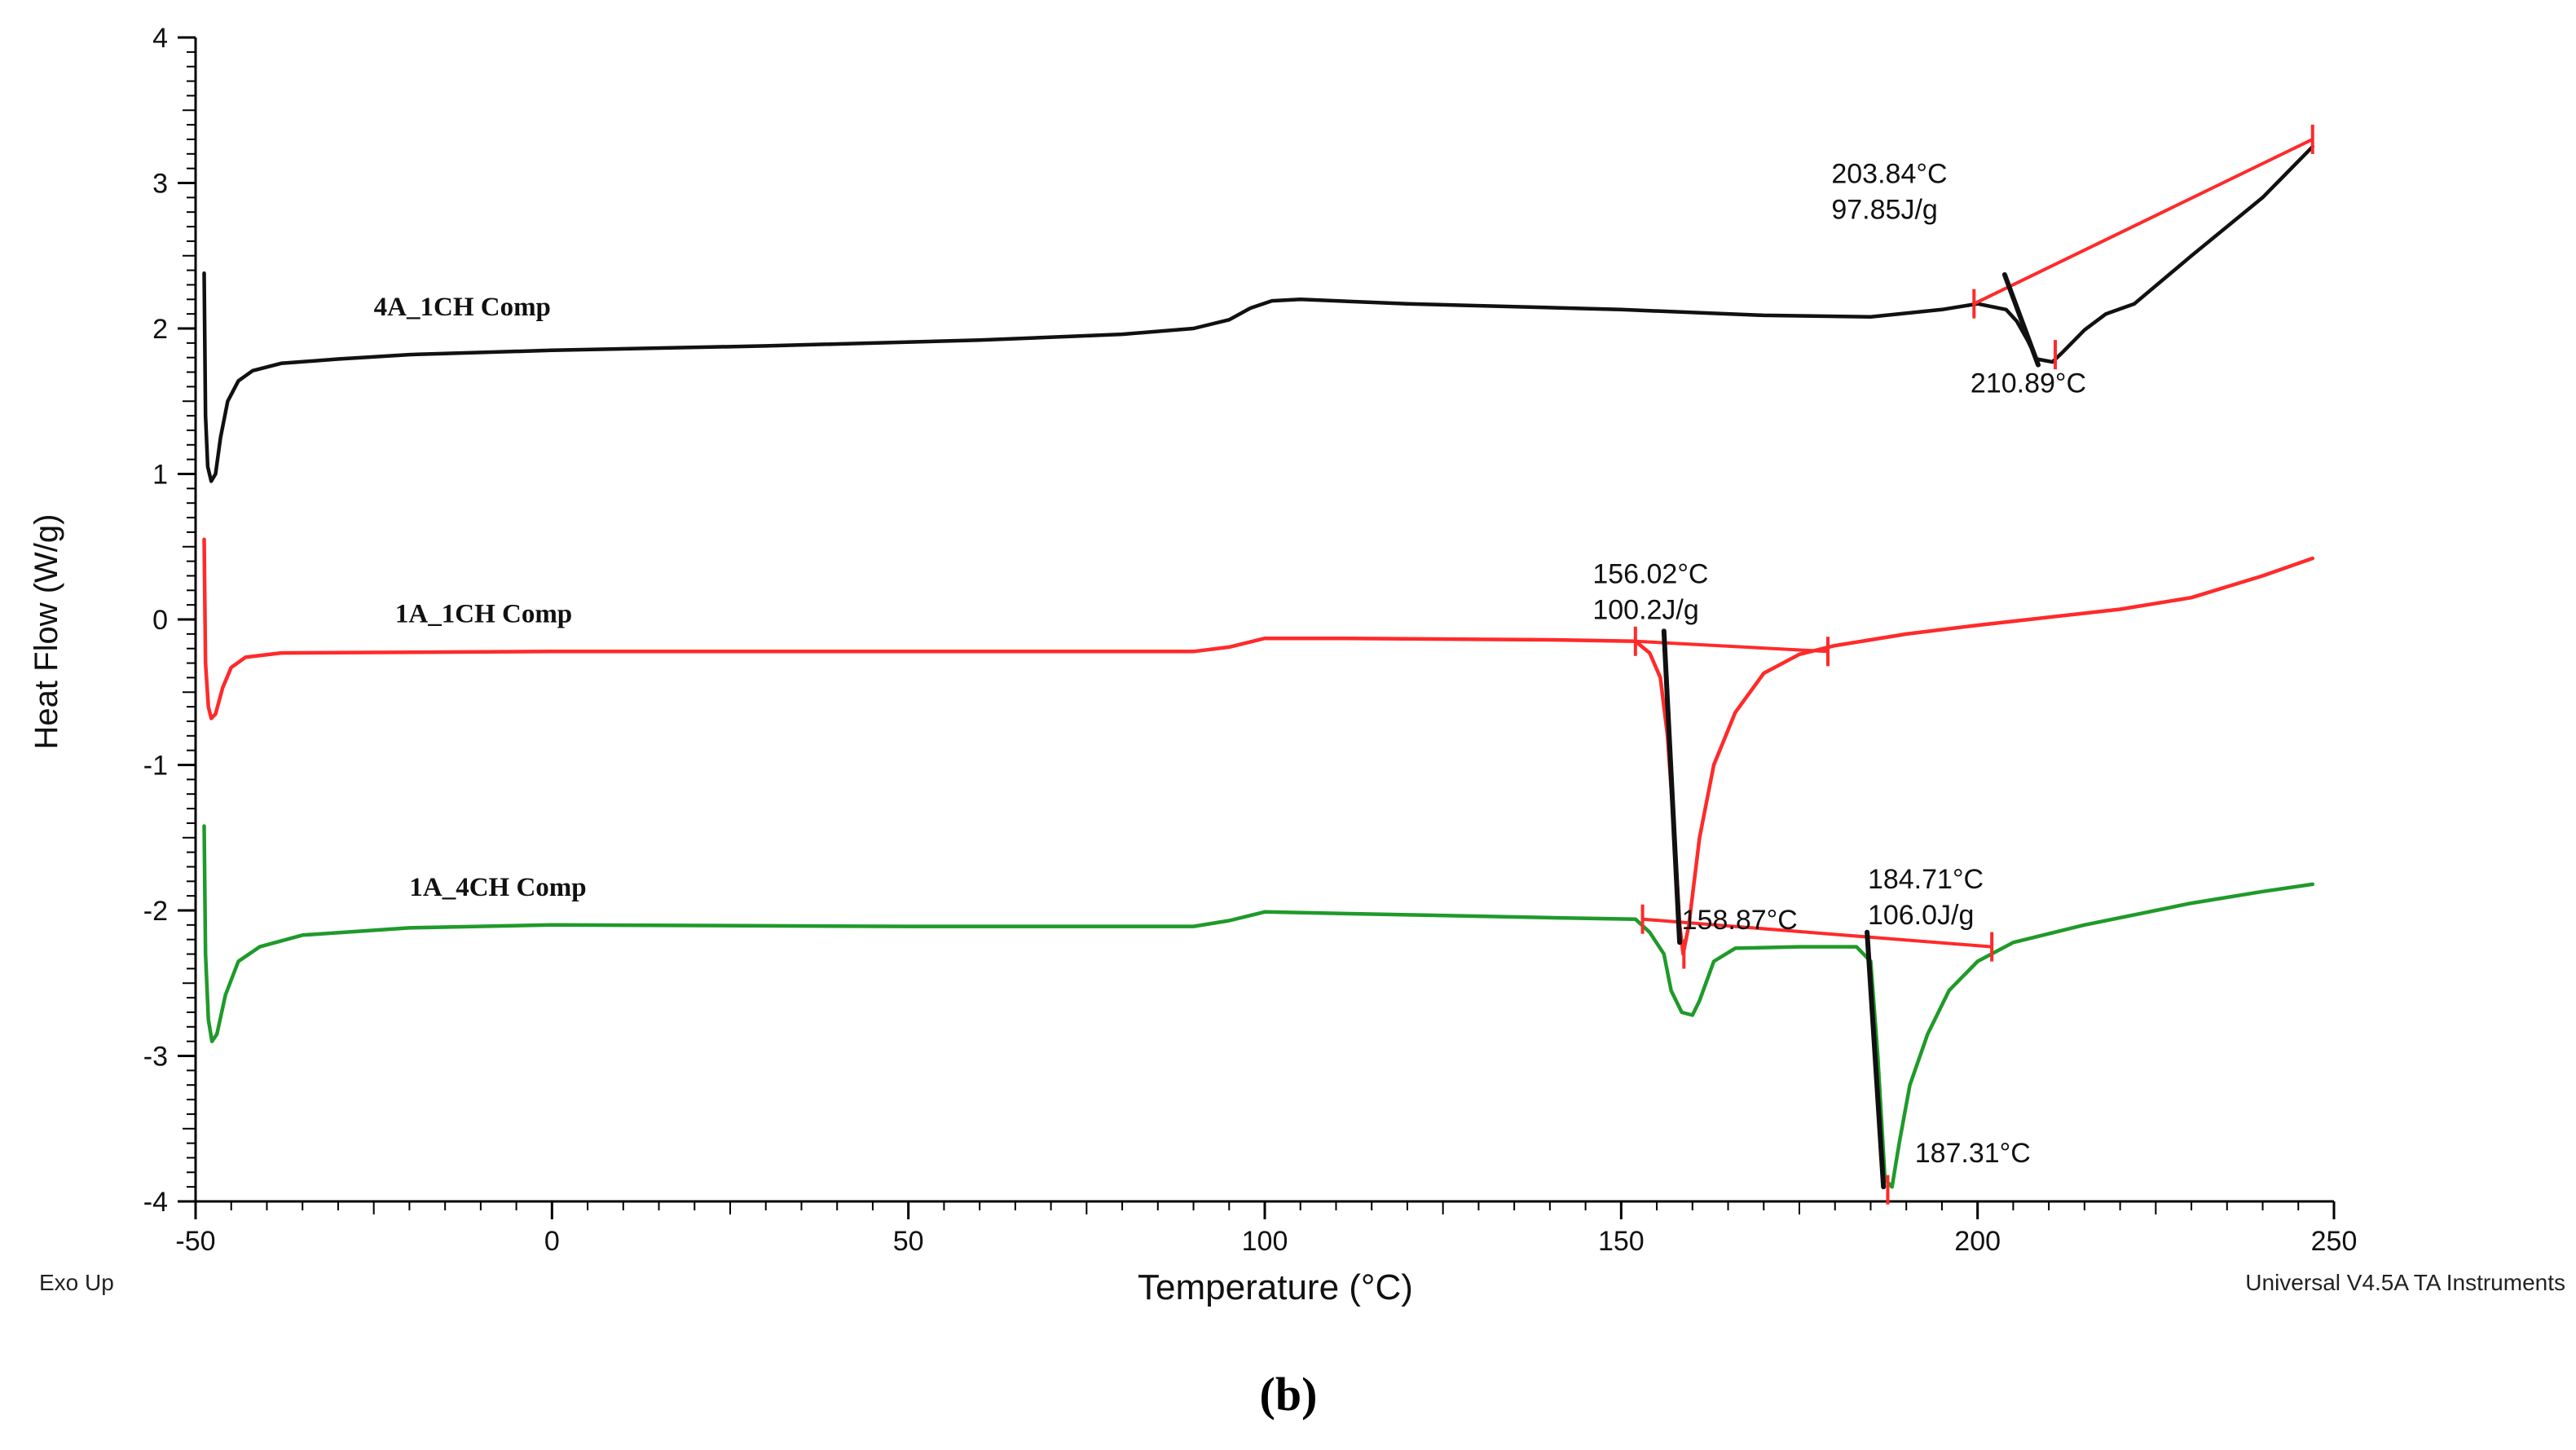 The width and height of the screenshot is (2576, 1450). I want to click on x-tick-label: 150, so click(1621, 1241).